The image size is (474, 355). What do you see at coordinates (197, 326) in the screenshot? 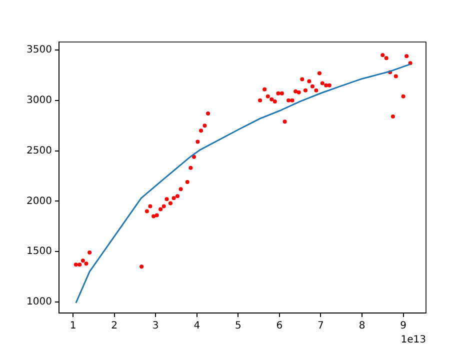
I see `x-tick-label: 4` at bounding box center [197, 326].